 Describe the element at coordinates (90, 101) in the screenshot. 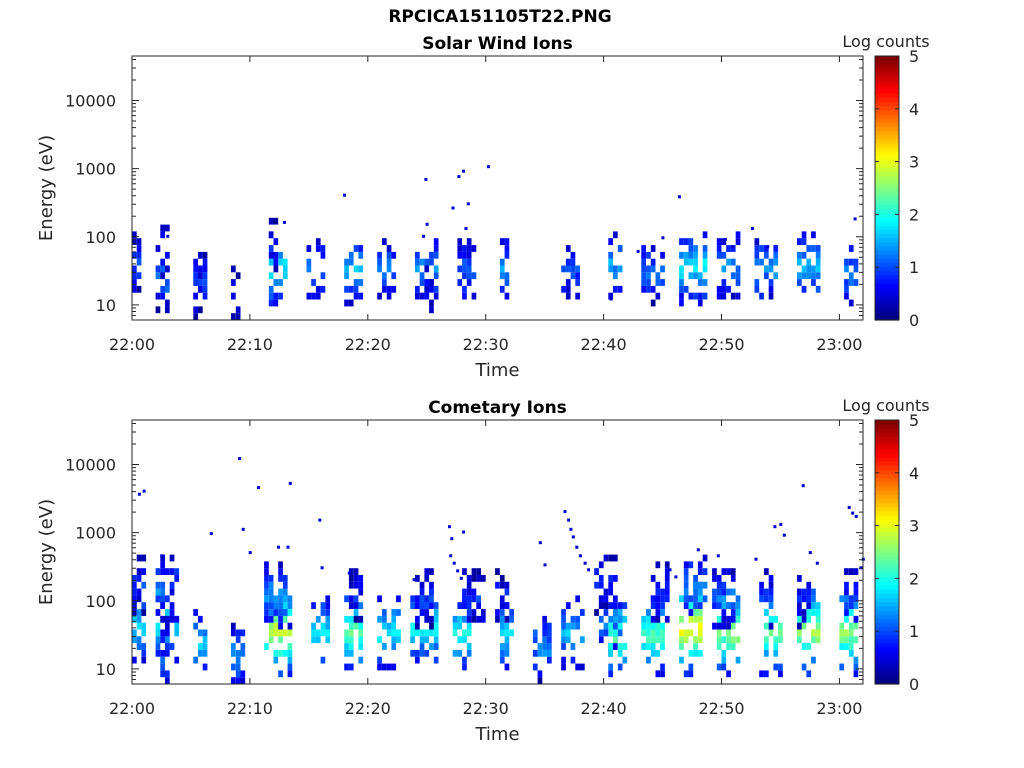

I see `y-tick-label: 10000` at that location.